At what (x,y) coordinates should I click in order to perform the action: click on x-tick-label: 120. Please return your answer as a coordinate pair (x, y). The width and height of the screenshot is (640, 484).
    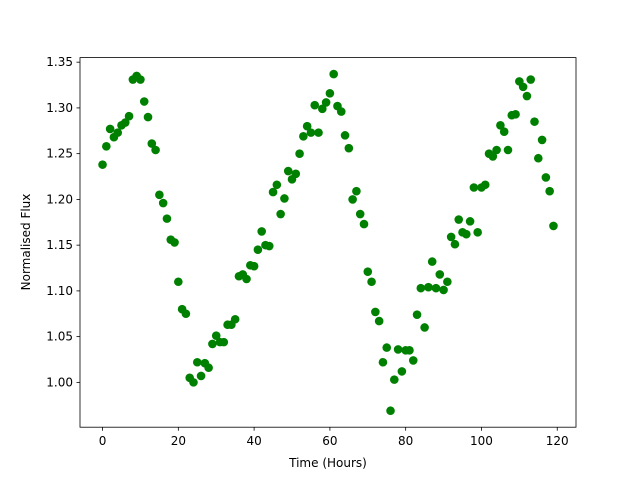
    Looking at the image, I should click on (557, 441).